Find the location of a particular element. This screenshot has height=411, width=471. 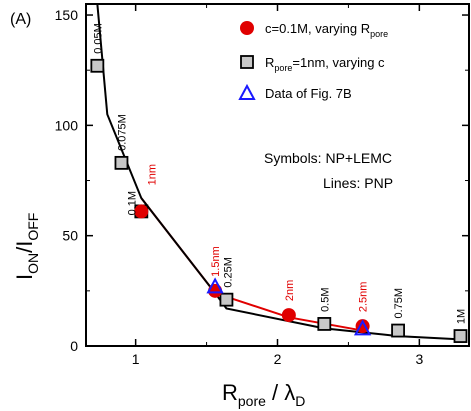

y-tick-label: 100 is located at coordinates (67, 125).